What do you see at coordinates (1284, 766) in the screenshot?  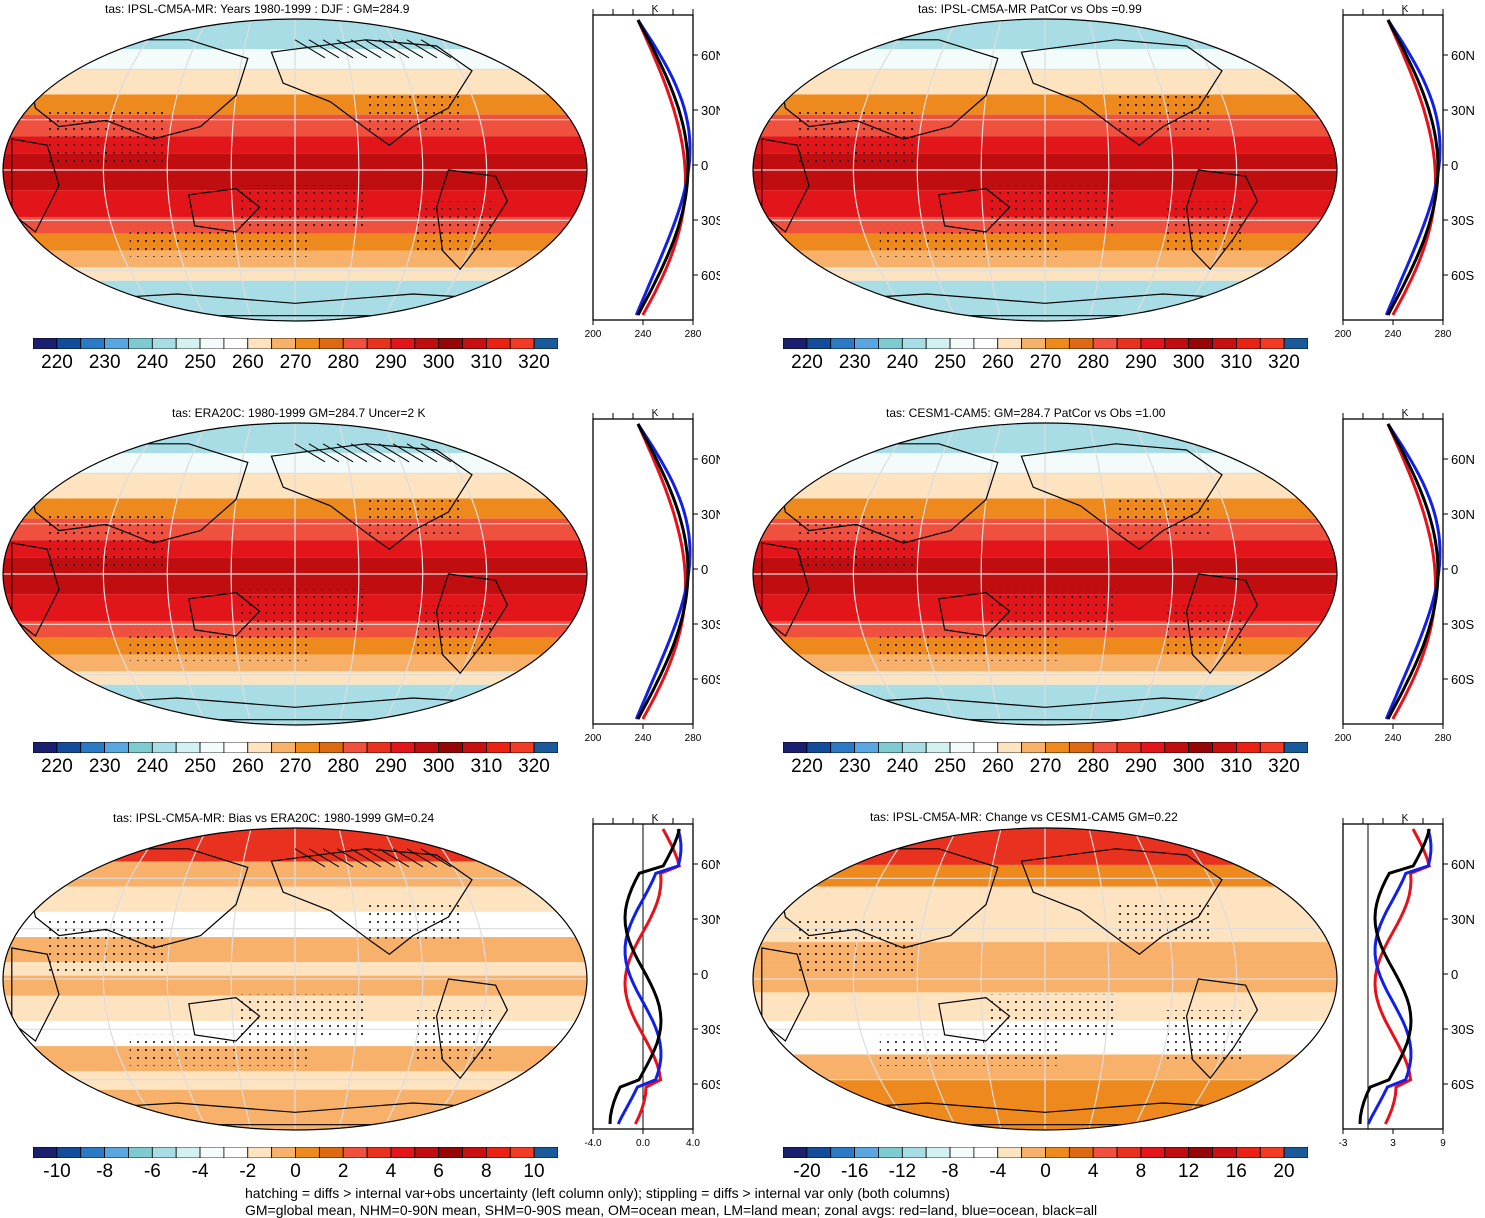 I see `colorbar-tick-label: 320` at bounding box center [1284, 766].